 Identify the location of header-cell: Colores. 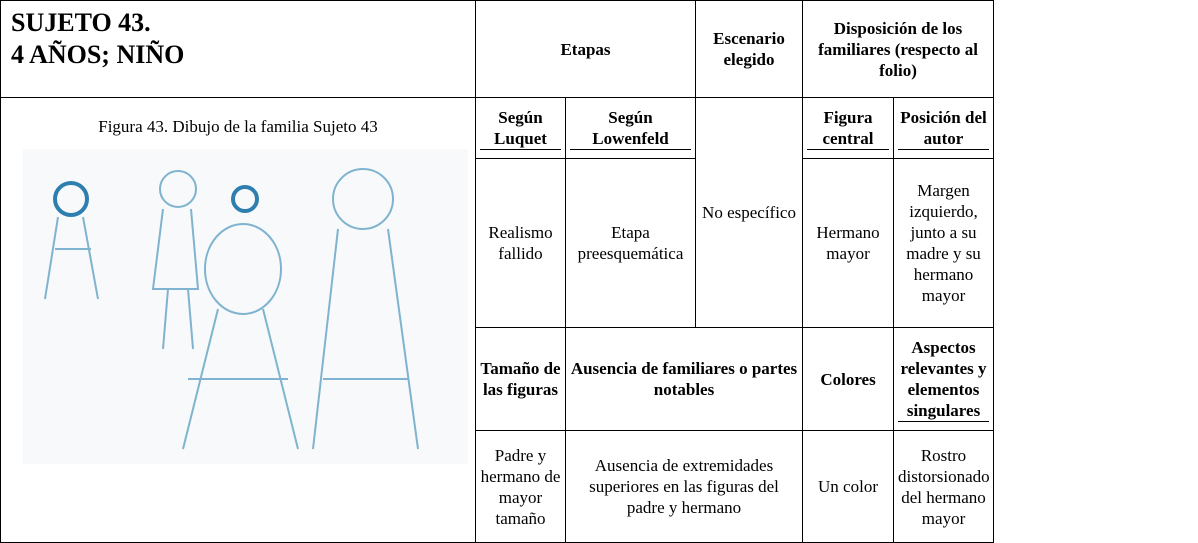
(848, 379).